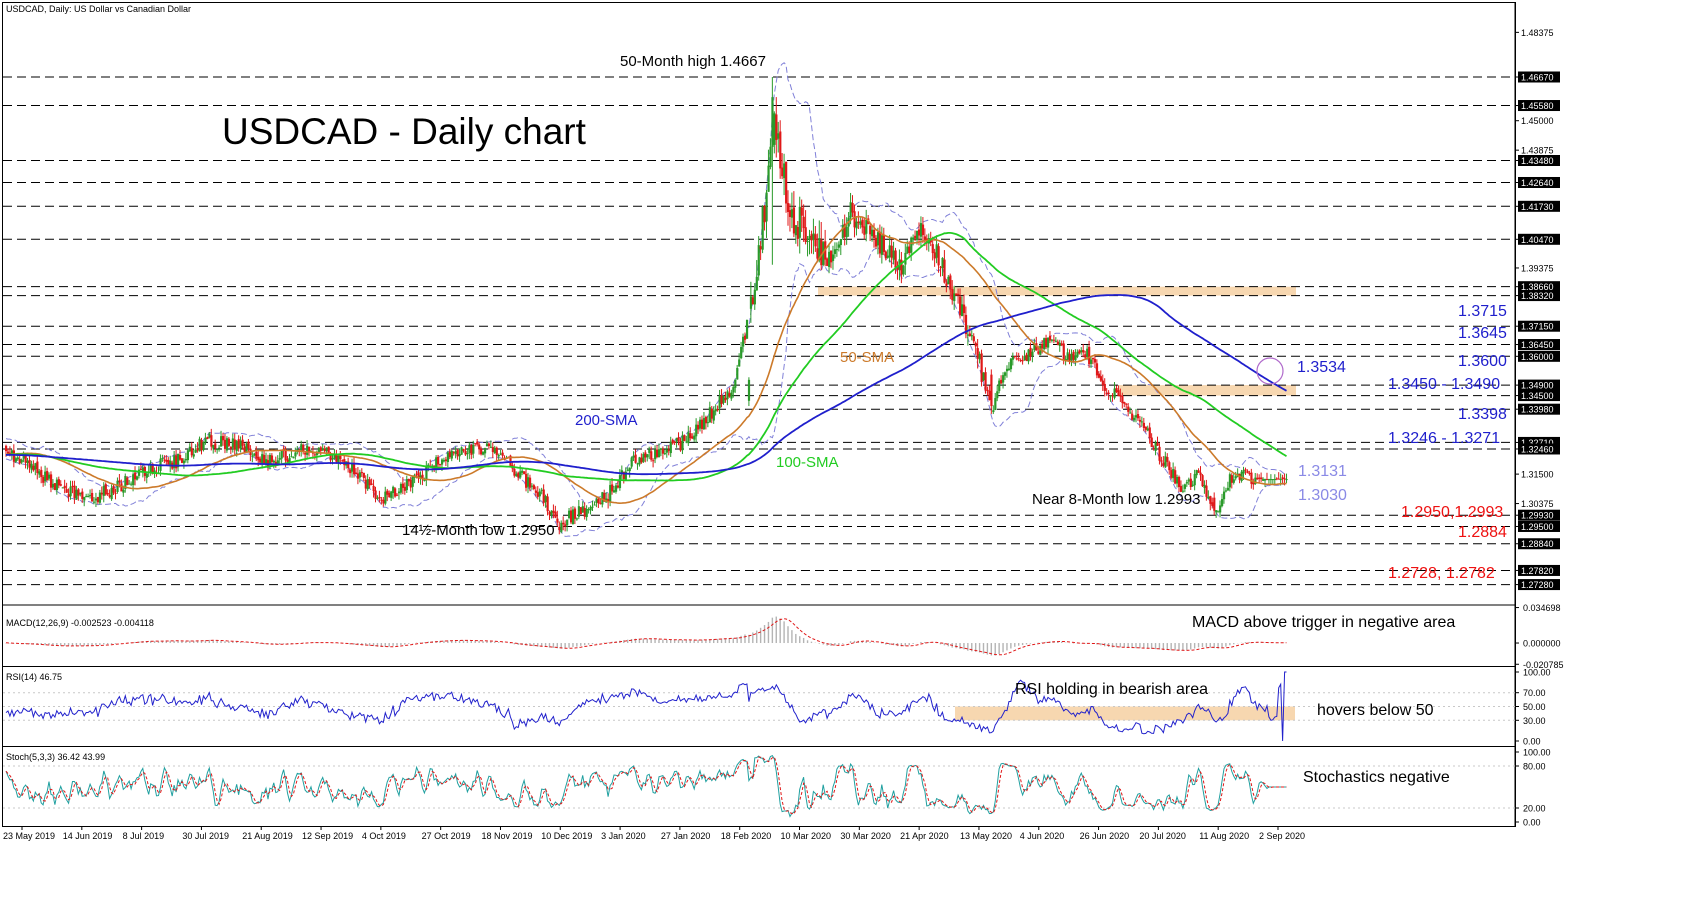 This screenshot has height=919, width=1706. Describe the element at coordinates (1452, 512) in the screenshot. I see `price-annotation: 1.2950,1.2993` at that location.